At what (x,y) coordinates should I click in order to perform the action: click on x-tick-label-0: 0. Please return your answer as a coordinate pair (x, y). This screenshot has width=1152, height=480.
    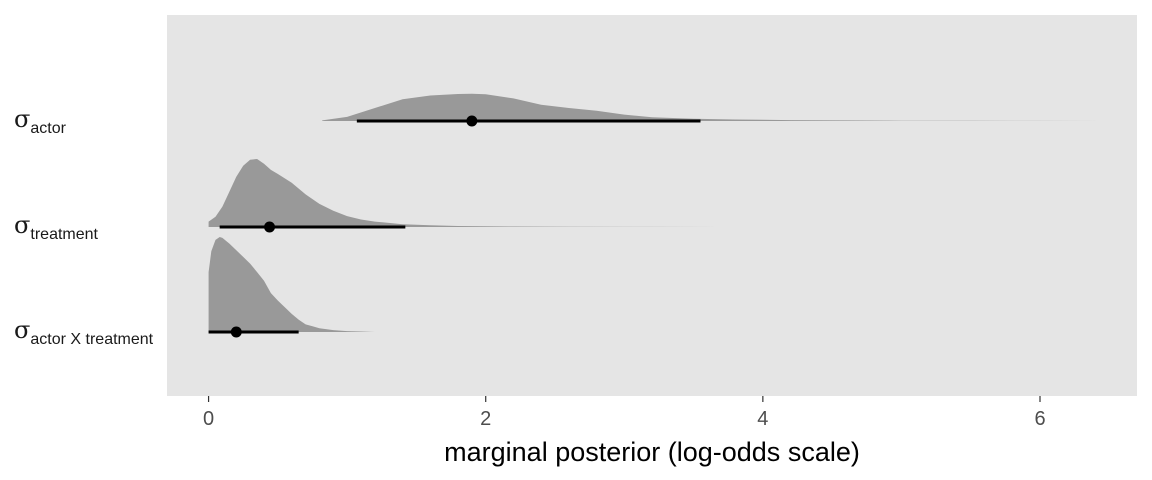
    Looking at the image, I should click on (208, 419).